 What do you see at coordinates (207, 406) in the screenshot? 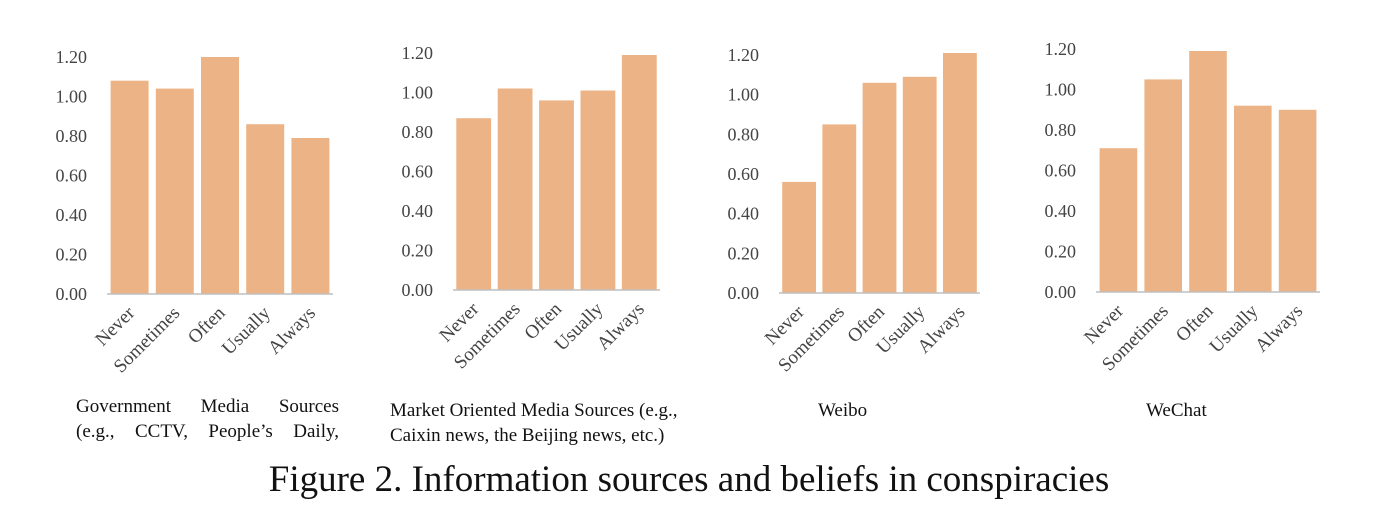
I see `caption-line: Government Media Sources` at bounding box center [207, 406].